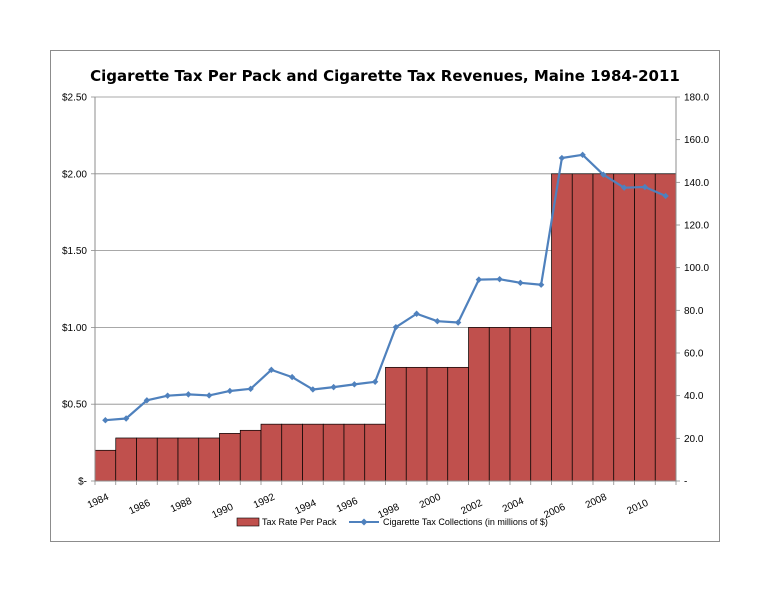 Image resolution: width=768 pixels, height=594 pixels. Describe the element at coordinates (479, 279) in the screenshot. I see `collections-point-2002` at that location.